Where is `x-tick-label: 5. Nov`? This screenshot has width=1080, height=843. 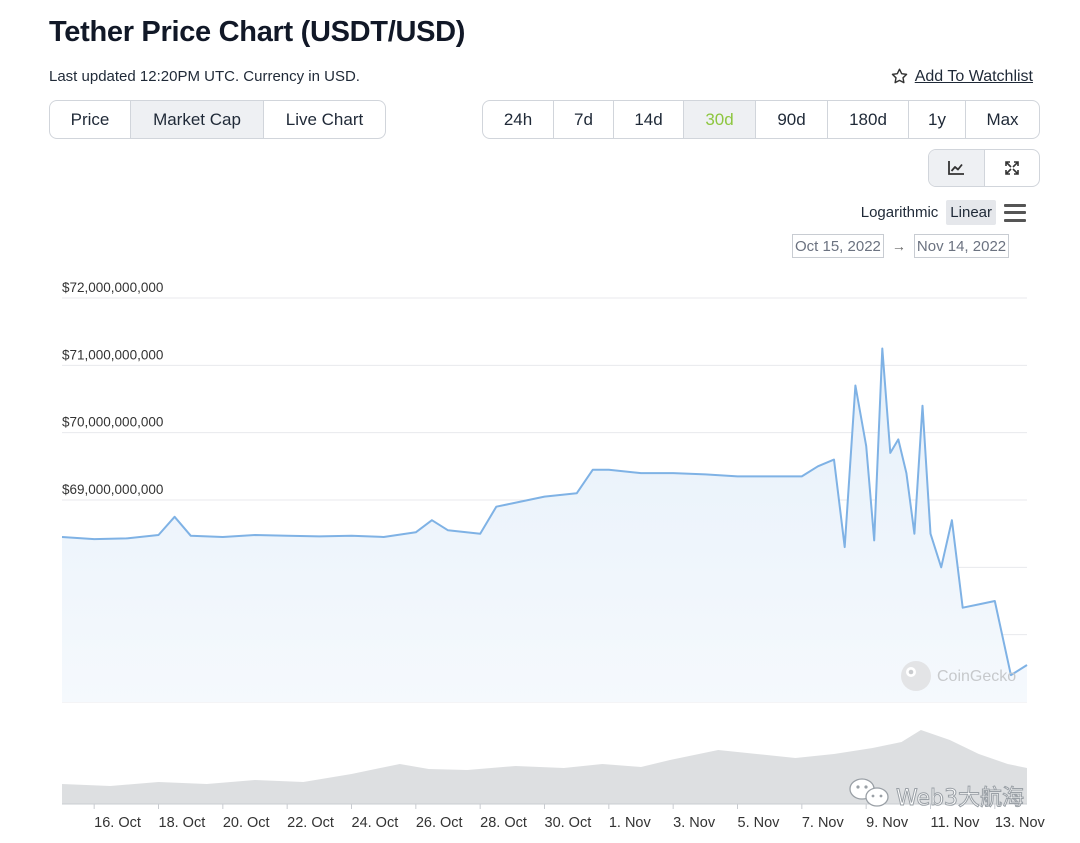
x-tick-label: 5. Nov is located at coordinates (759, 823).